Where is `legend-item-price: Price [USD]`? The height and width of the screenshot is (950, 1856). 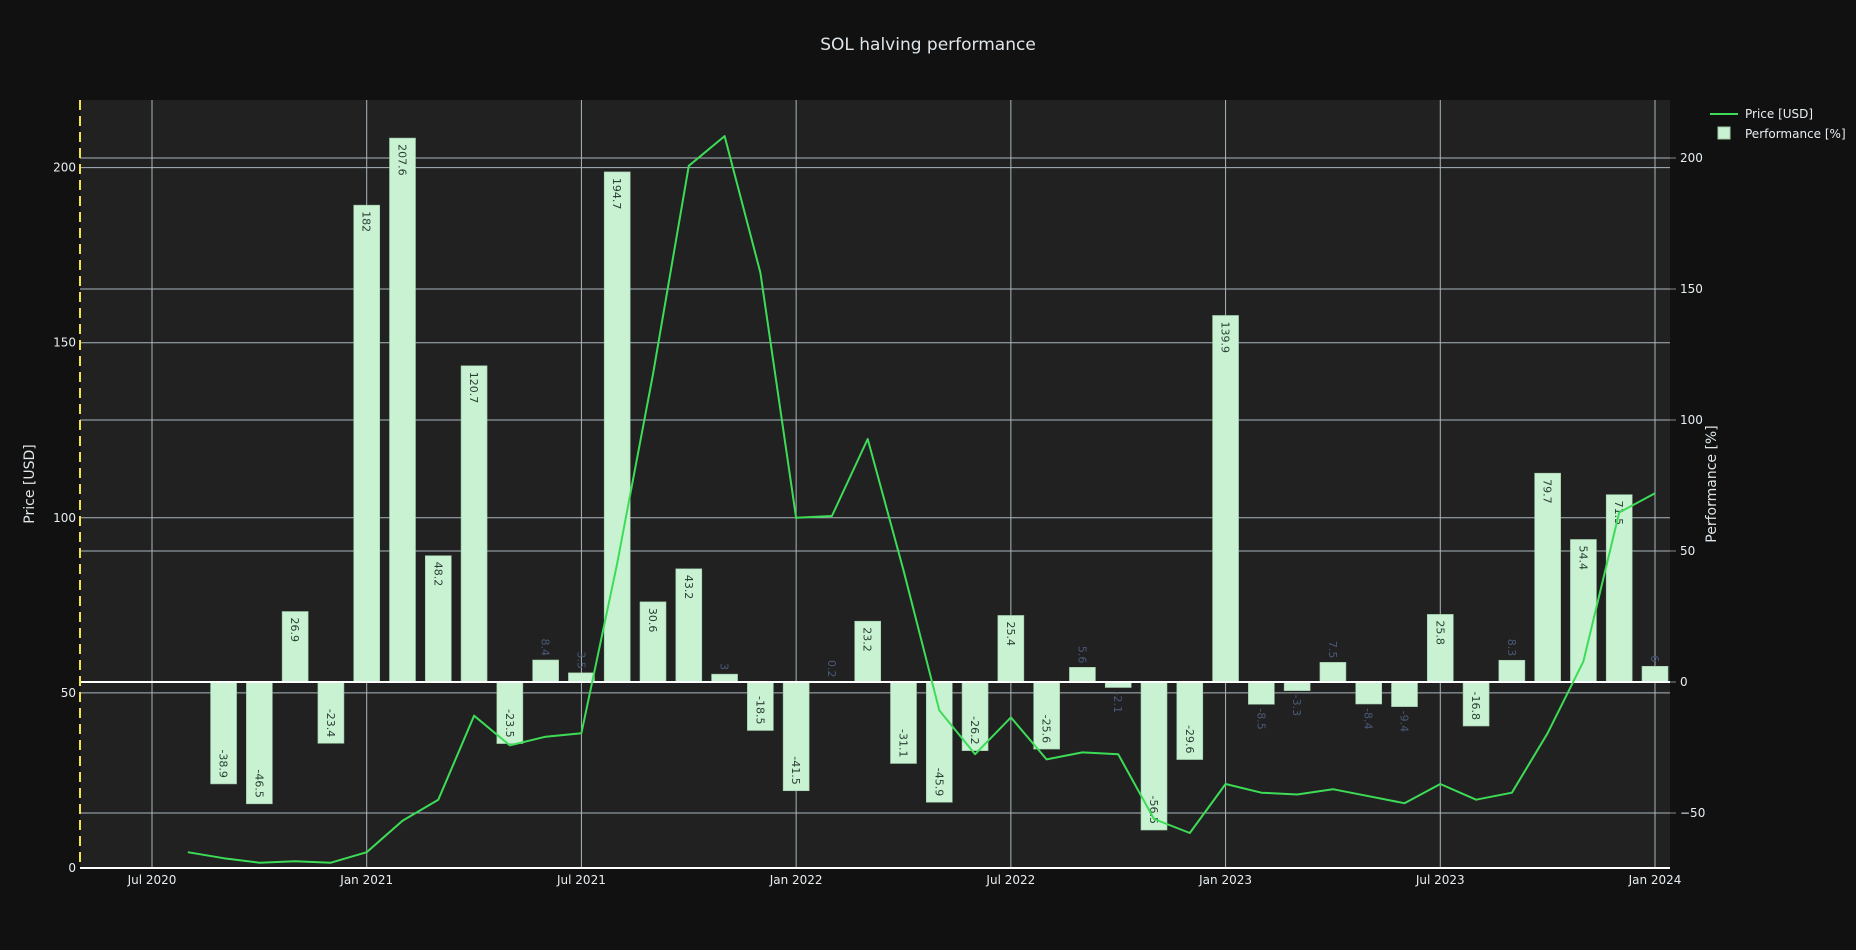 legend-item-price: Price [USD] is located at coordinates (1761, 114).